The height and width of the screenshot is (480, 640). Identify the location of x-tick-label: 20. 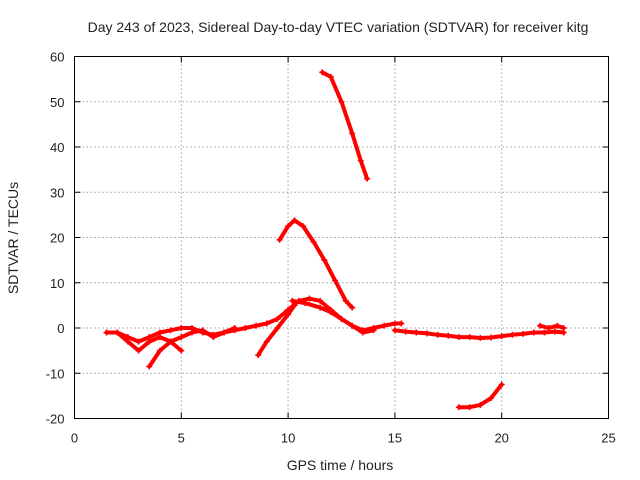
(501, 438).